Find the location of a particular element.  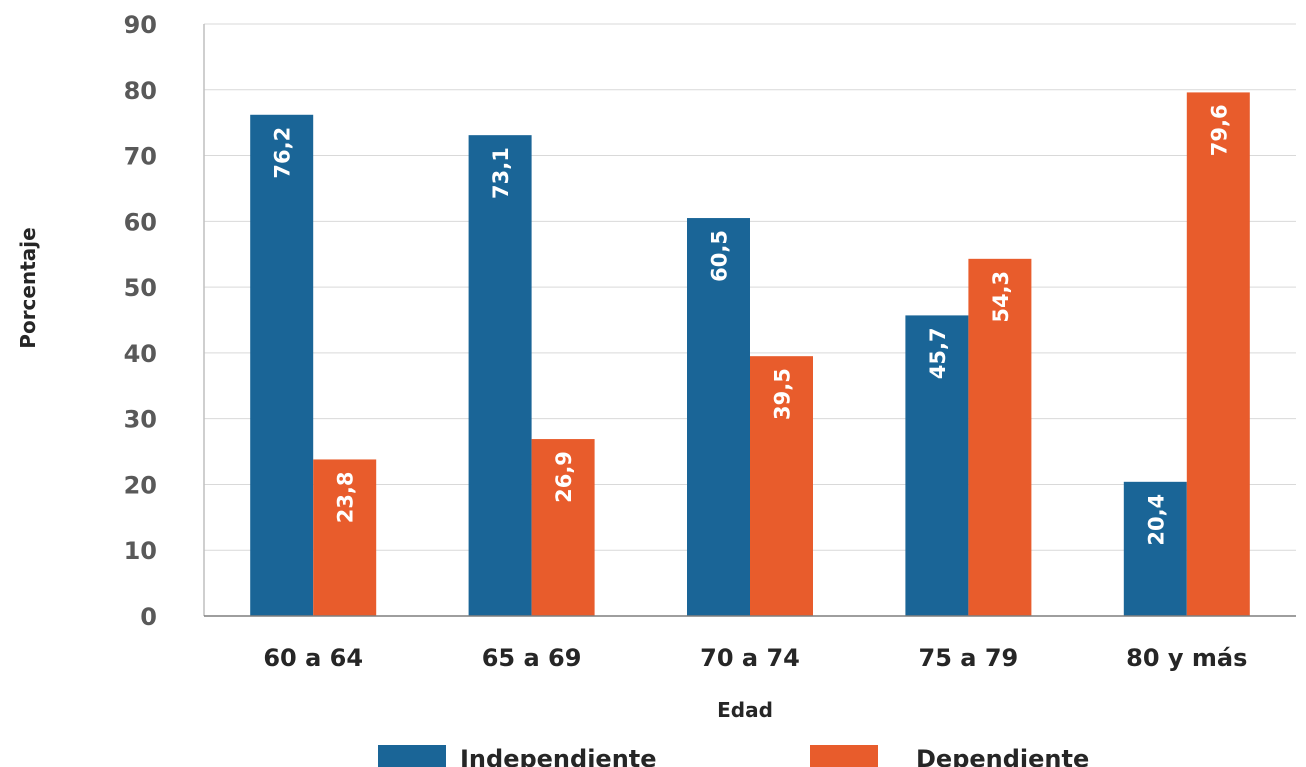

y-tick-label: 70 is located at coordinates (140, 157).